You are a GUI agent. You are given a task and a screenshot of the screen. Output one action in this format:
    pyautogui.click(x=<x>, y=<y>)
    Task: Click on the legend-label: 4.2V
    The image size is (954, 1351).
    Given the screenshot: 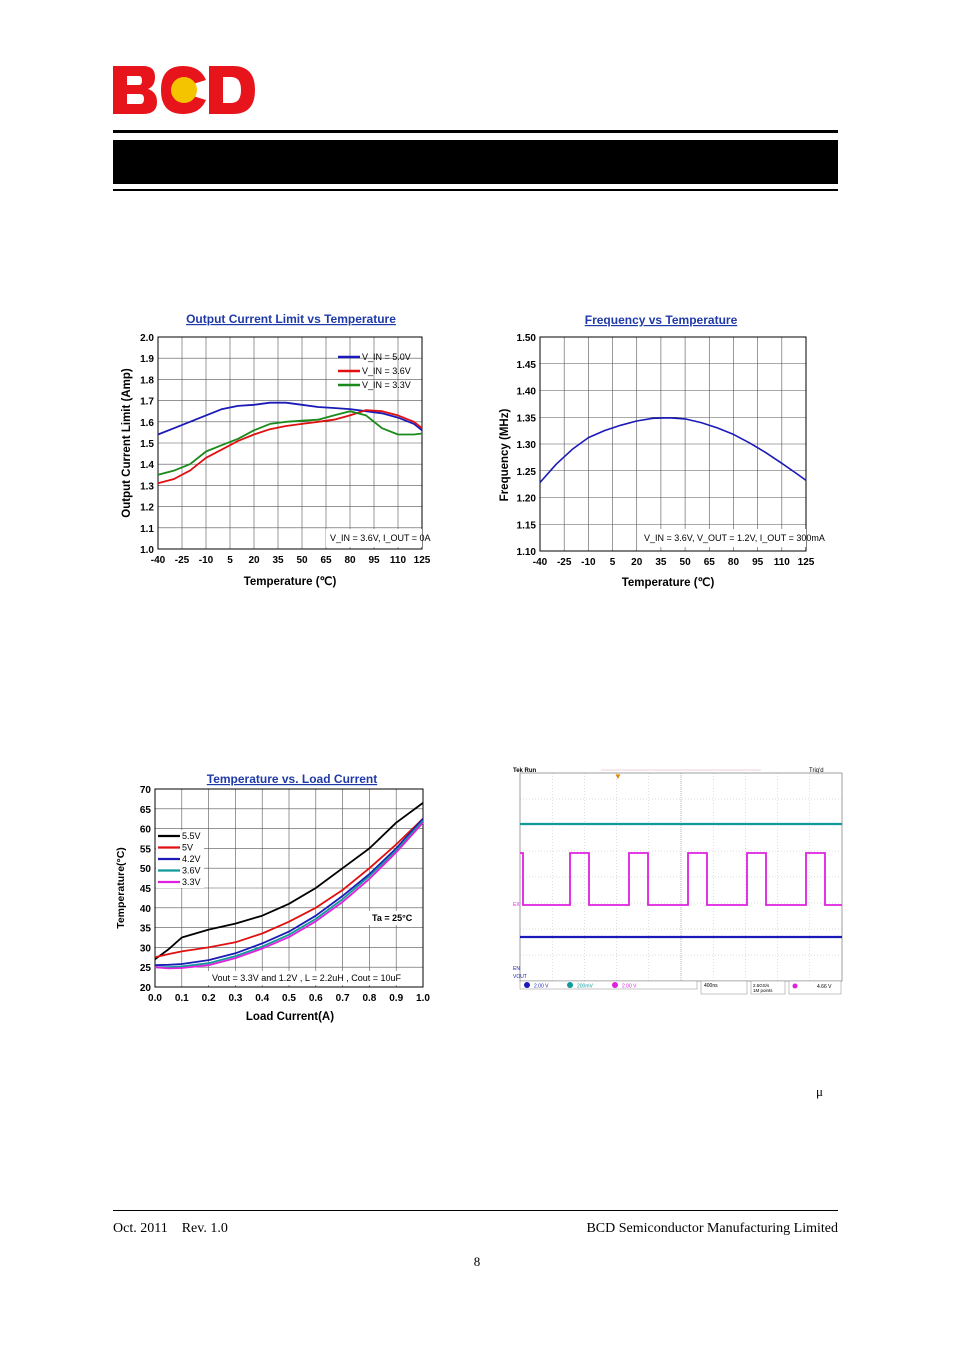 What is the action you would take?
    pyautogui.click(x=191, y=859)
    